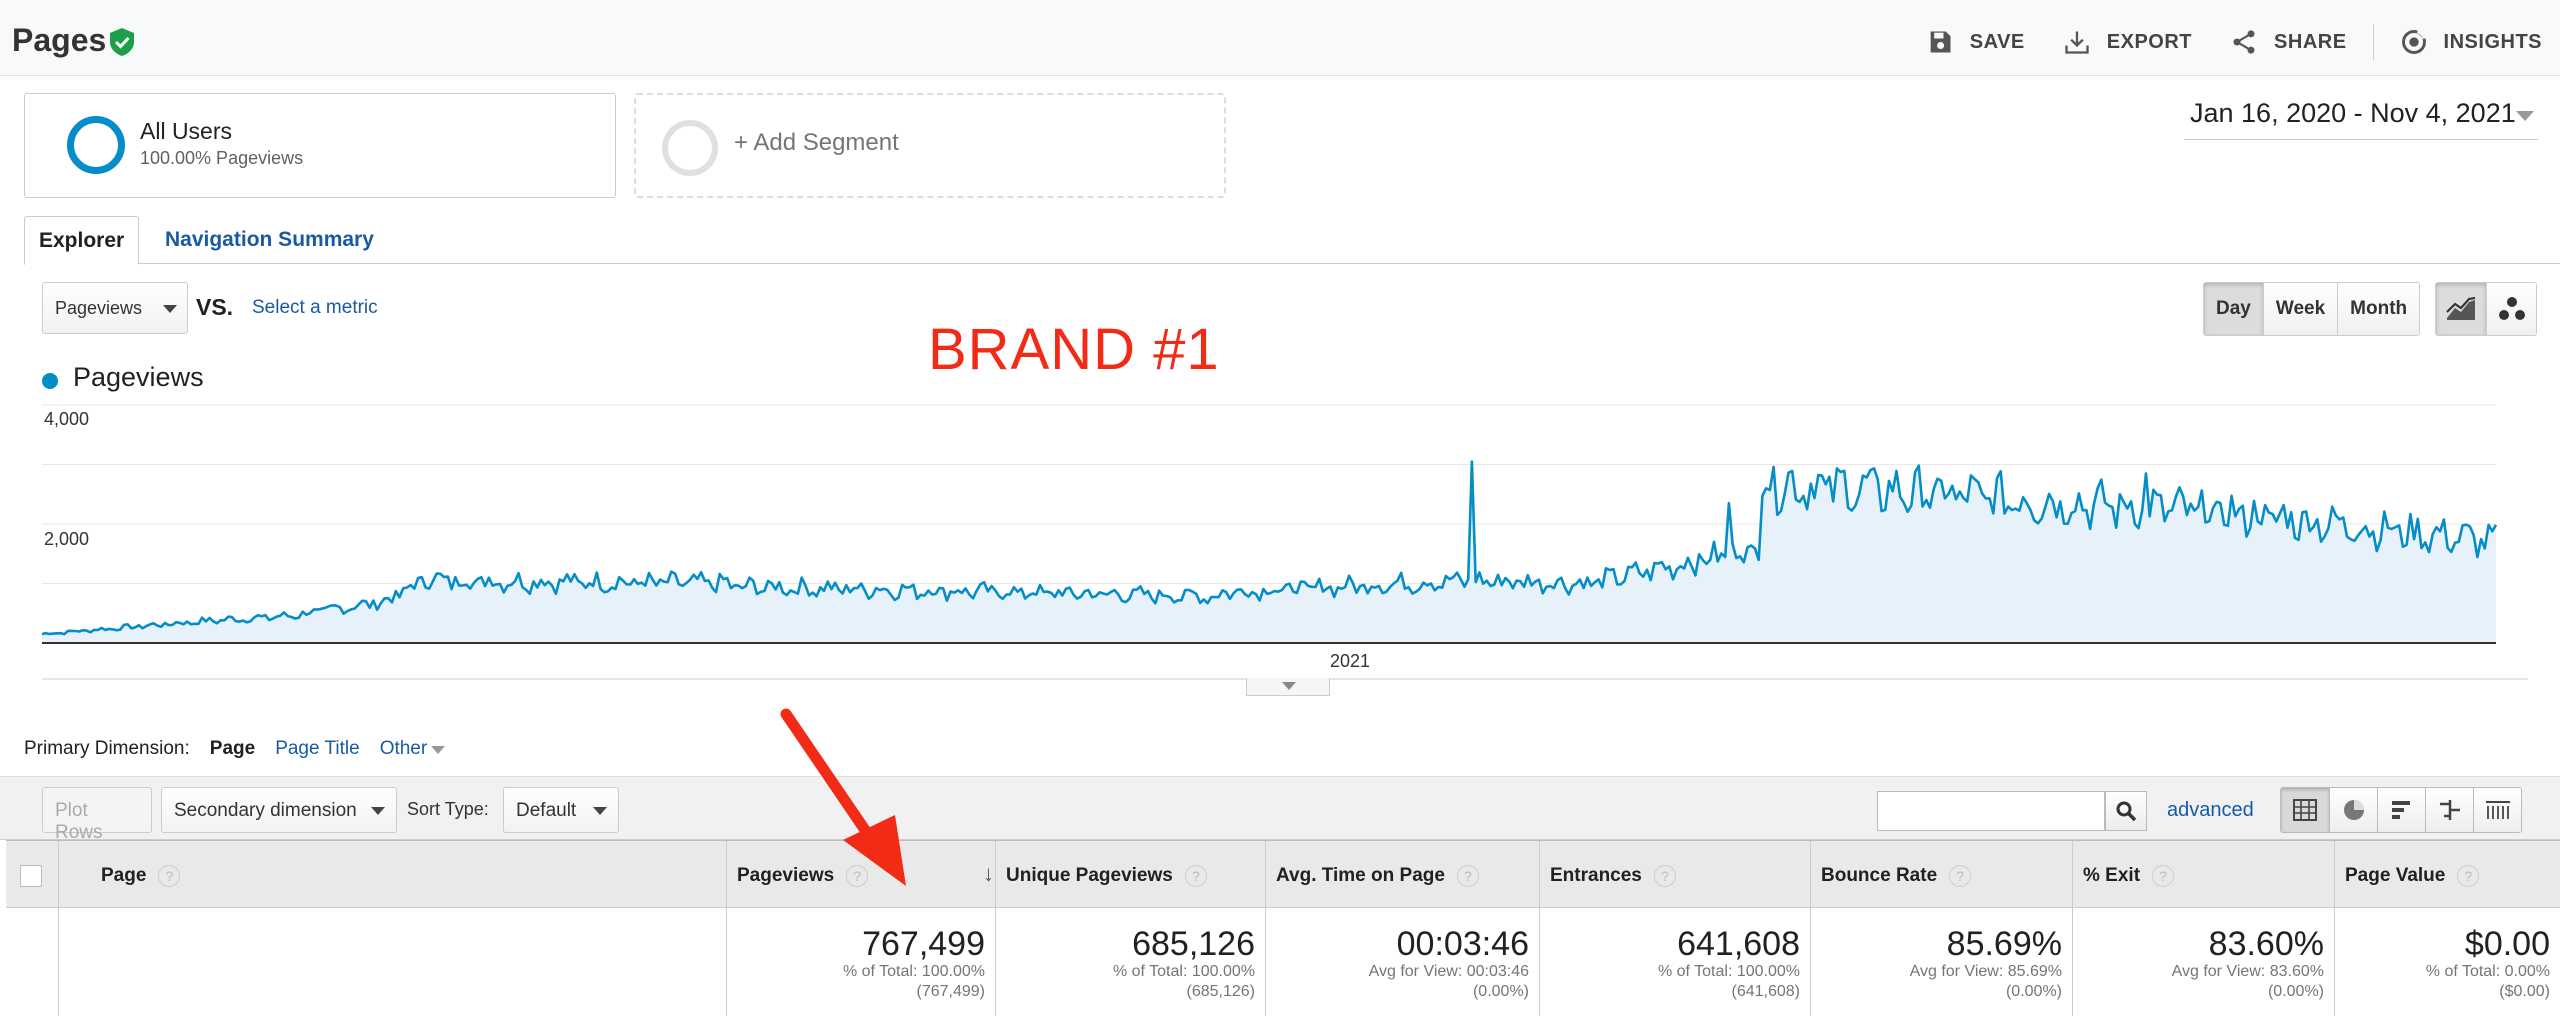 The image size is (2560, 1016). I want to click on line-chart-icon, so click(2461, 308).